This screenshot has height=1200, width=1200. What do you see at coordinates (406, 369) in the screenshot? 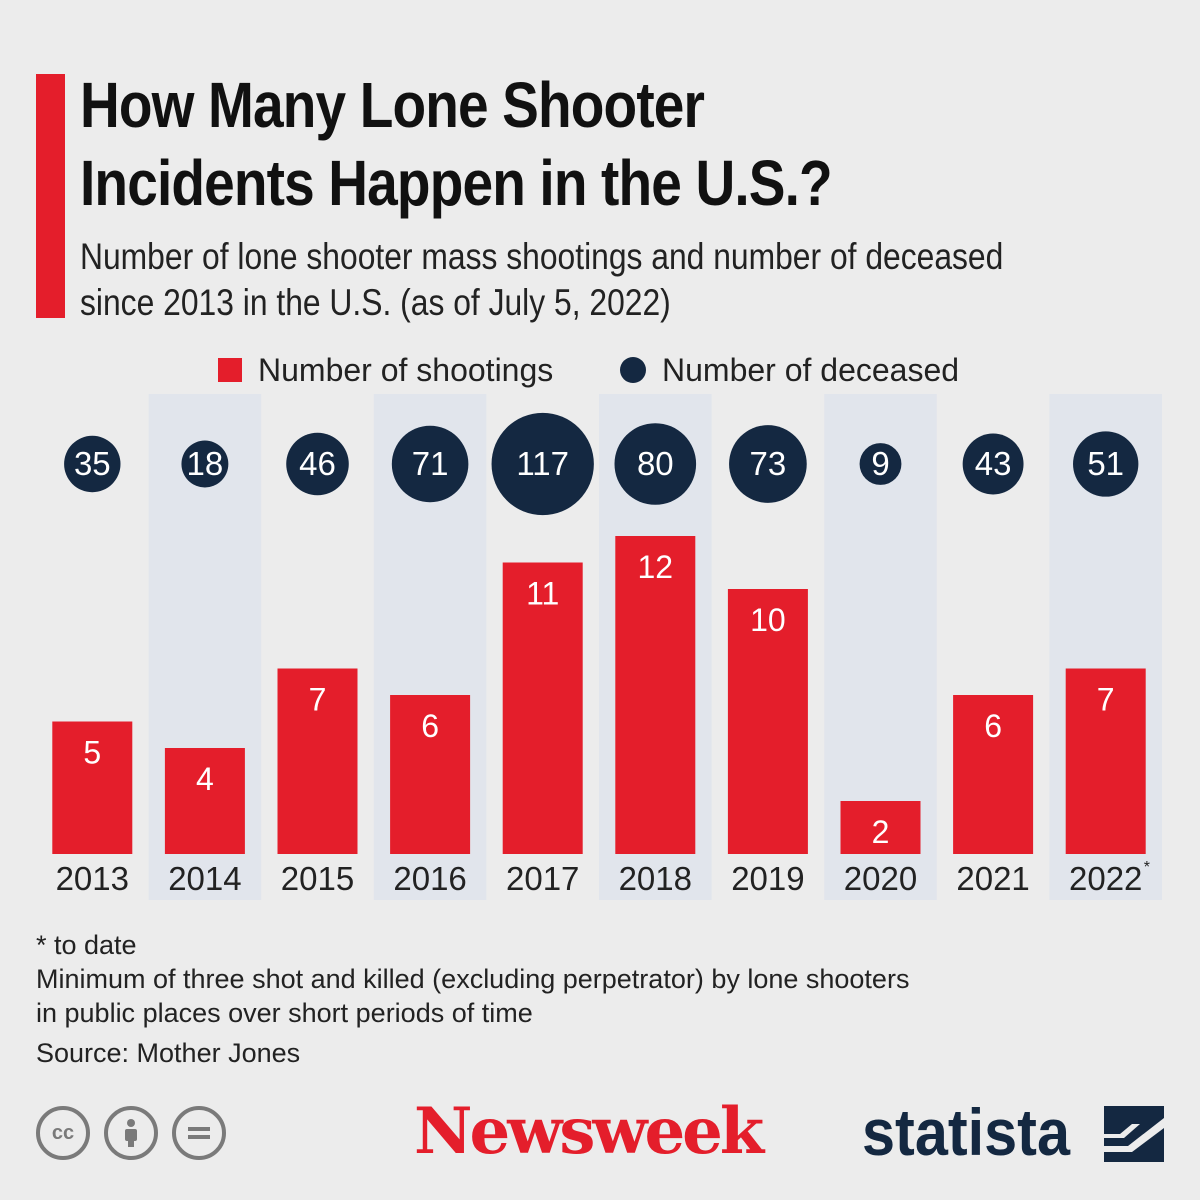
I see `legend-label-shootings: Number of shootings` at bounding box center [406, 369].